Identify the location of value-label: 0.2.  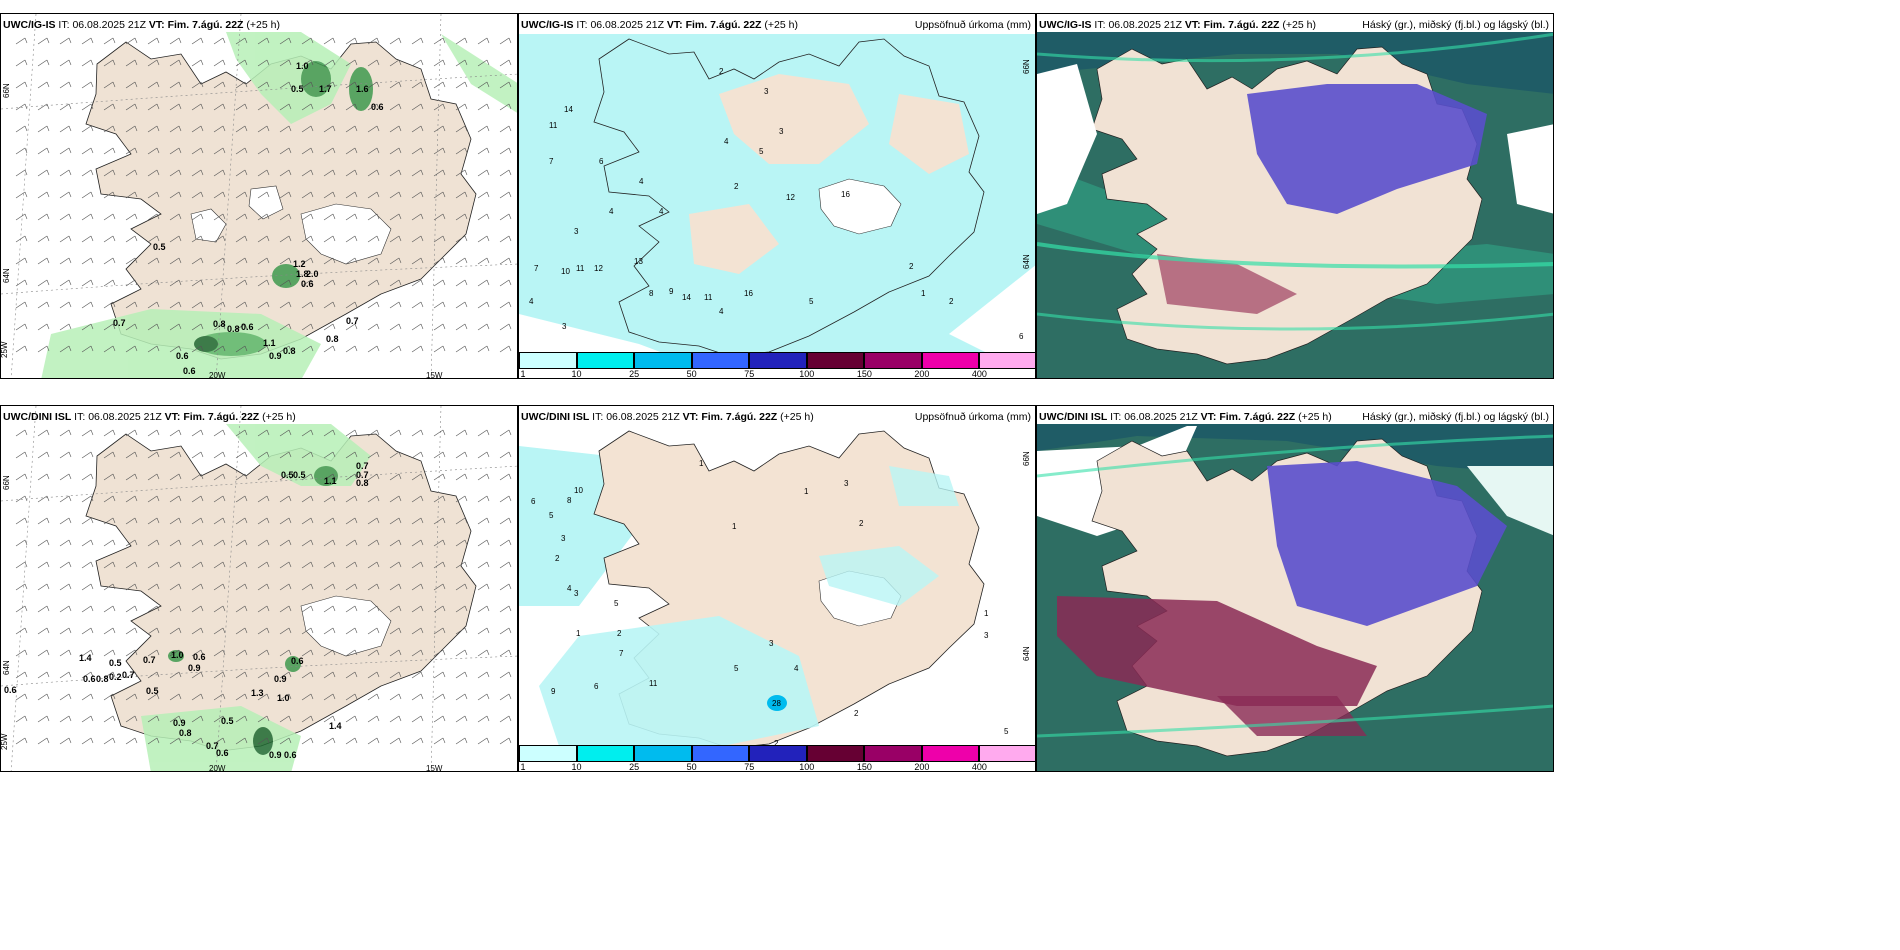
(115, 677).